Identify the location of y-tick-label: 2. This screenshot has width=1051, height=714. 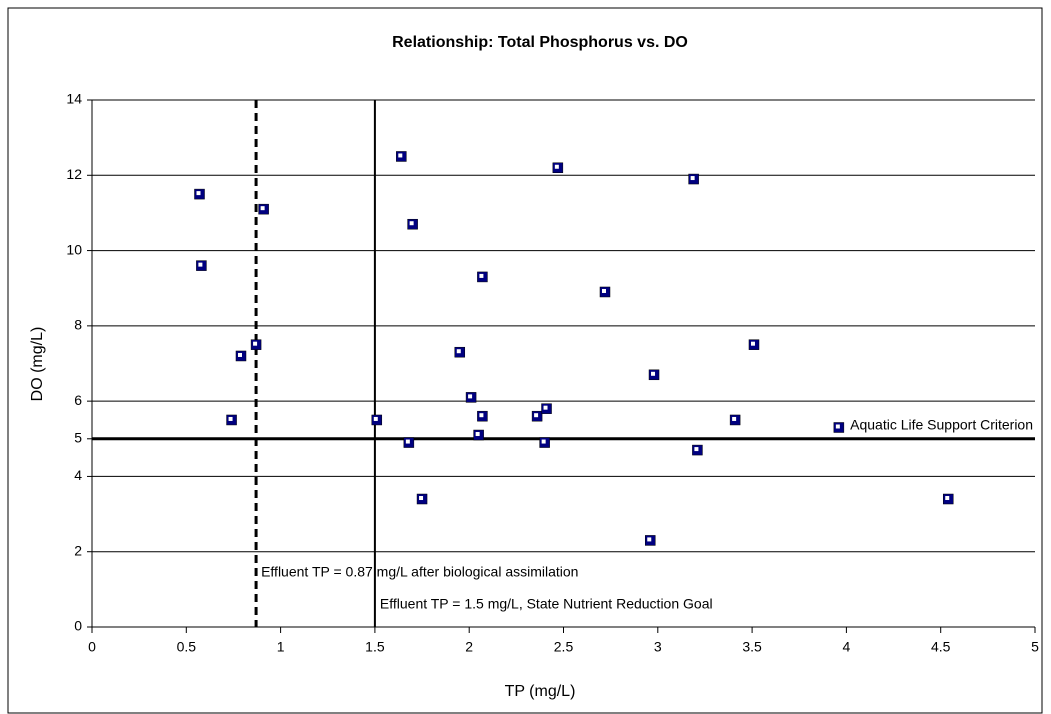
(78, 550).